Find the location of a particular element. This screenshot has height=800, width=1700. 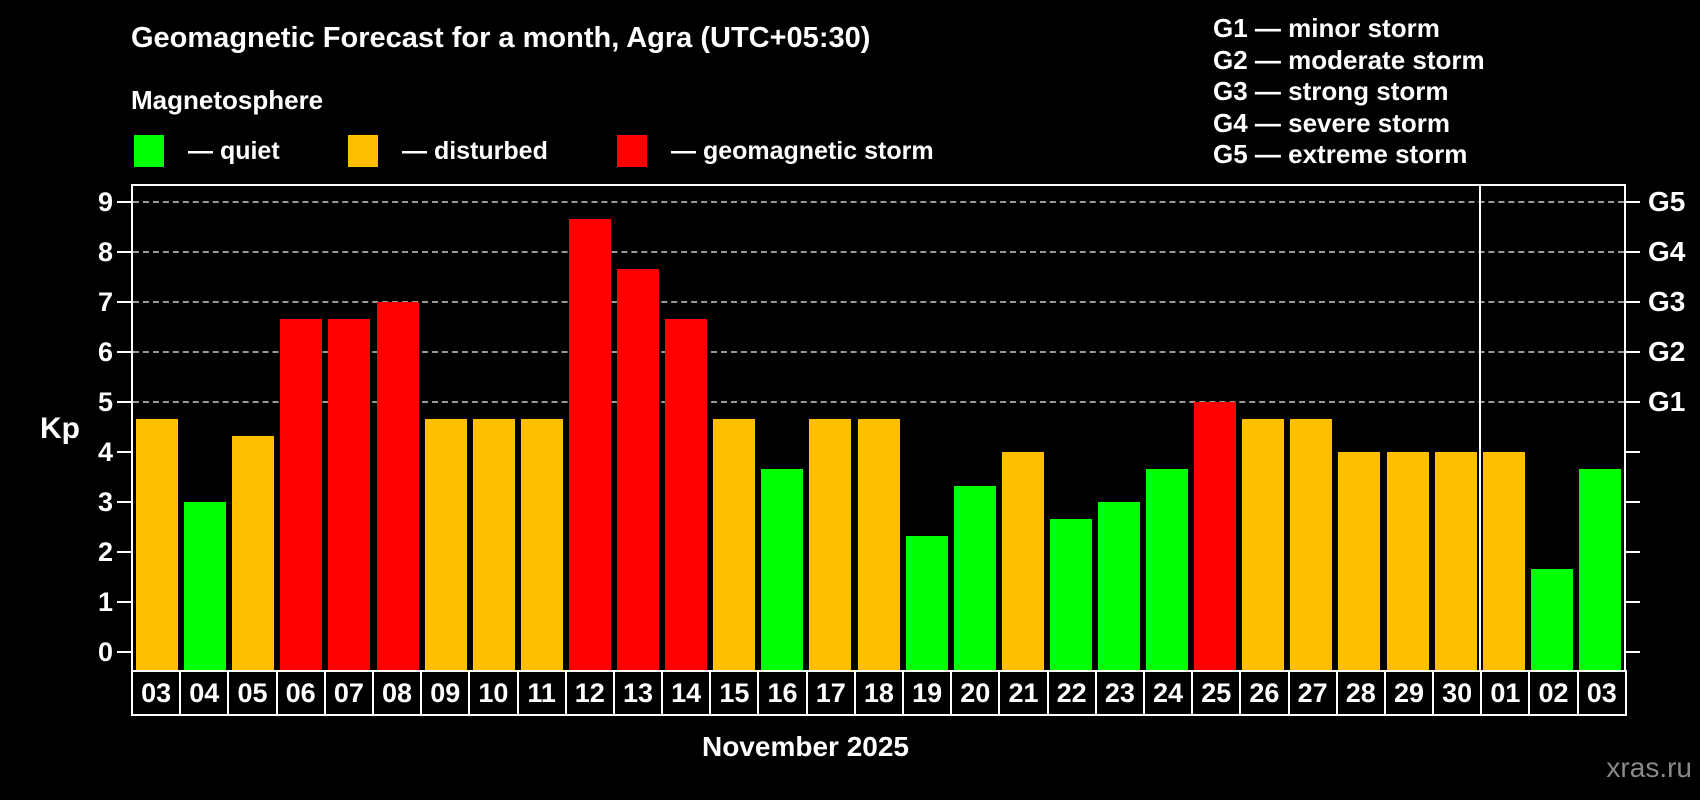

g-level-label-g5: G5 is located at coordinates (1667, 201).